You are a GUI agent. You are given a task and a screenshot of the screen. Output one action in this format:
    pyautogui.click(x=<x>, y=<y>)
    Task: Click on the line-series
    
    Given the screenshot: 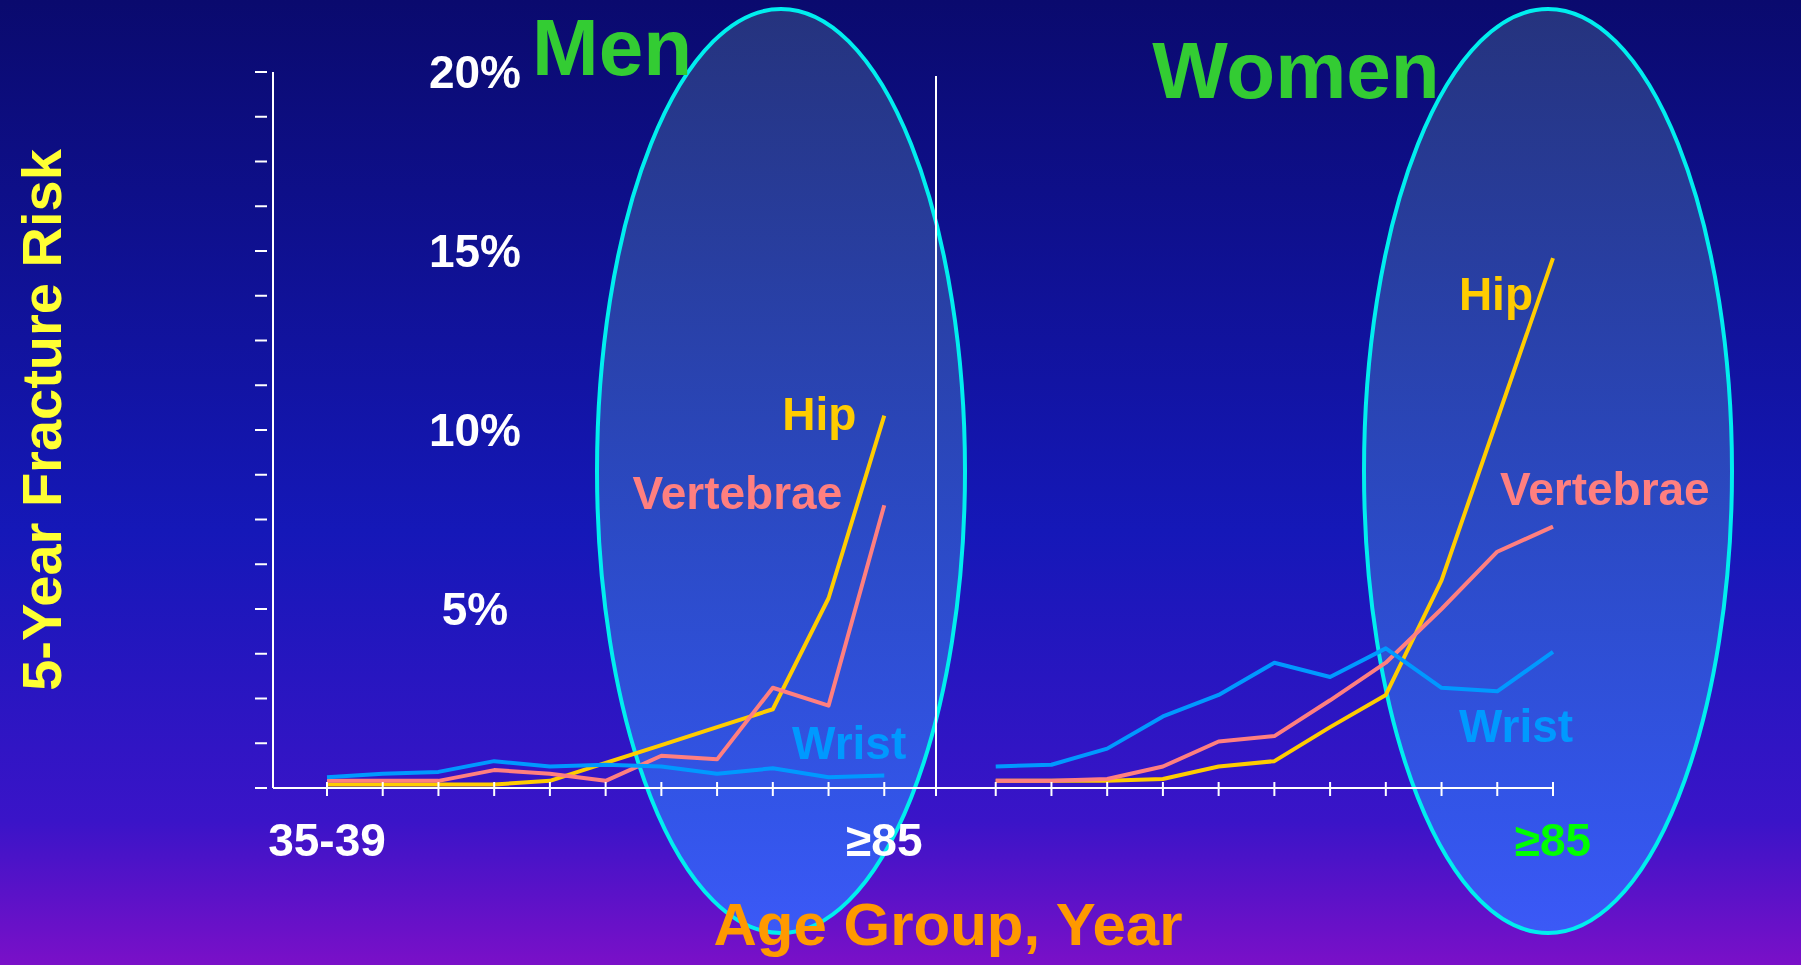 What is the action you would take?
    pyautogui.click(x=606, y=769)
    